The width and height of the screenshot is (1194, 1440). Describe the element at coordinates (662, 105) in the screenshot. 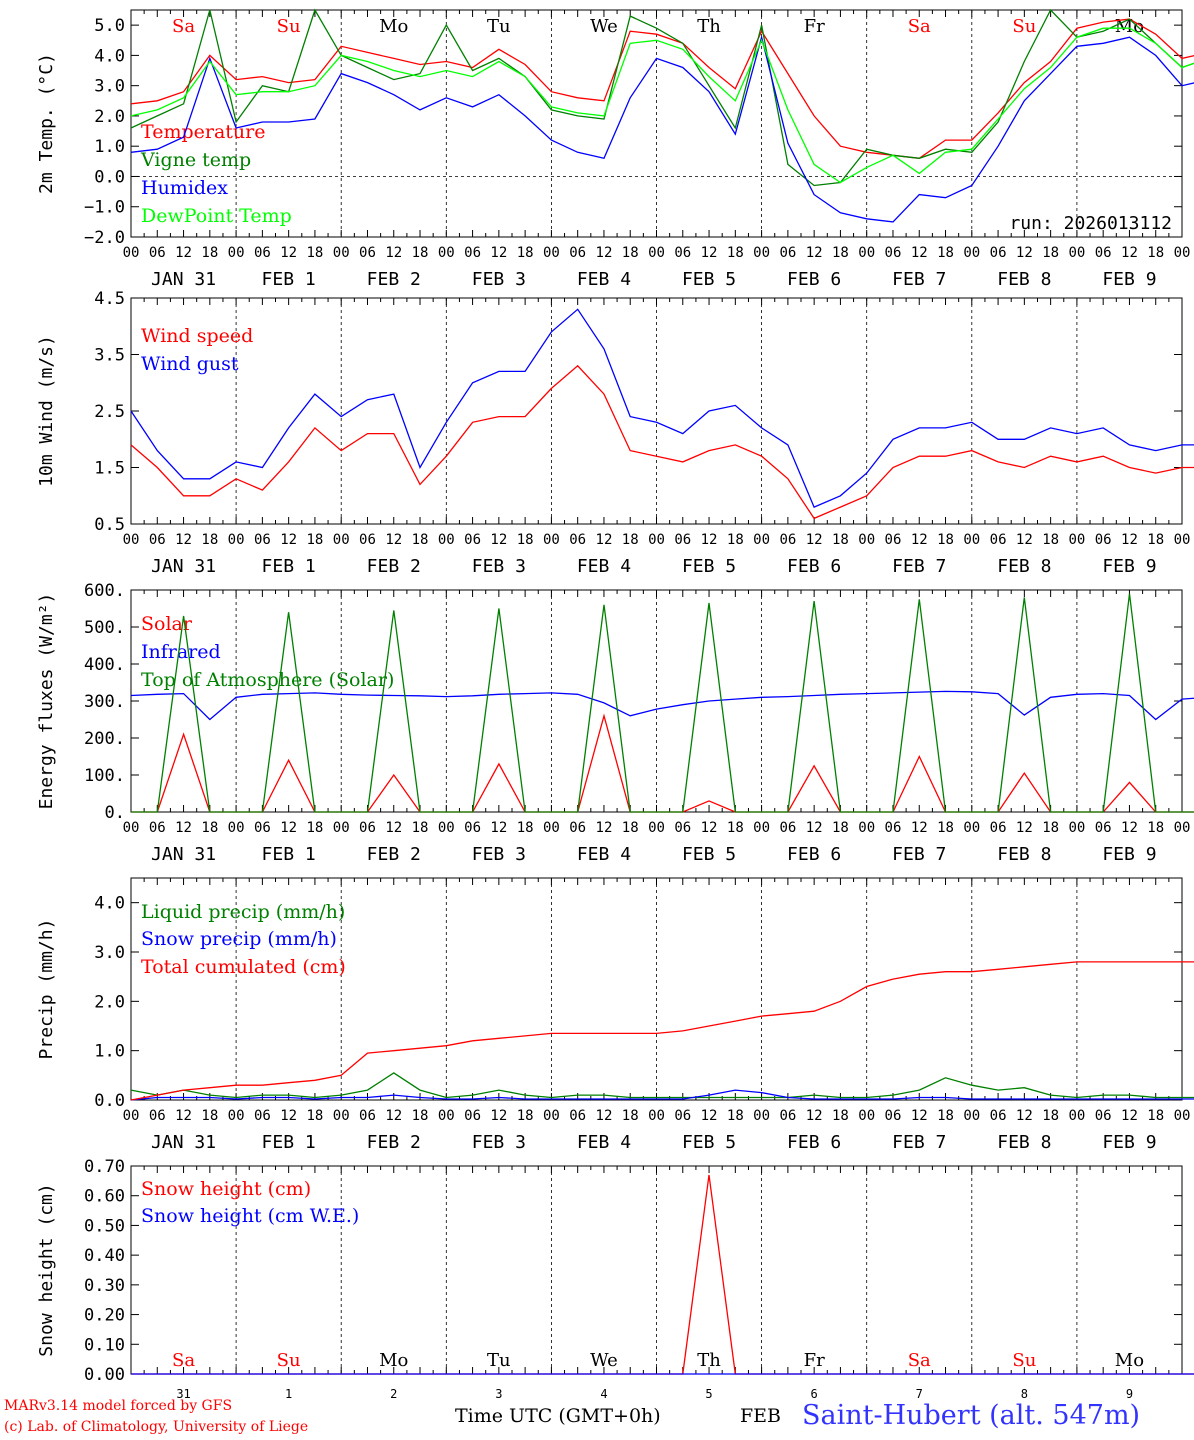

I see `series-line-dewpoint-temp` at that location.